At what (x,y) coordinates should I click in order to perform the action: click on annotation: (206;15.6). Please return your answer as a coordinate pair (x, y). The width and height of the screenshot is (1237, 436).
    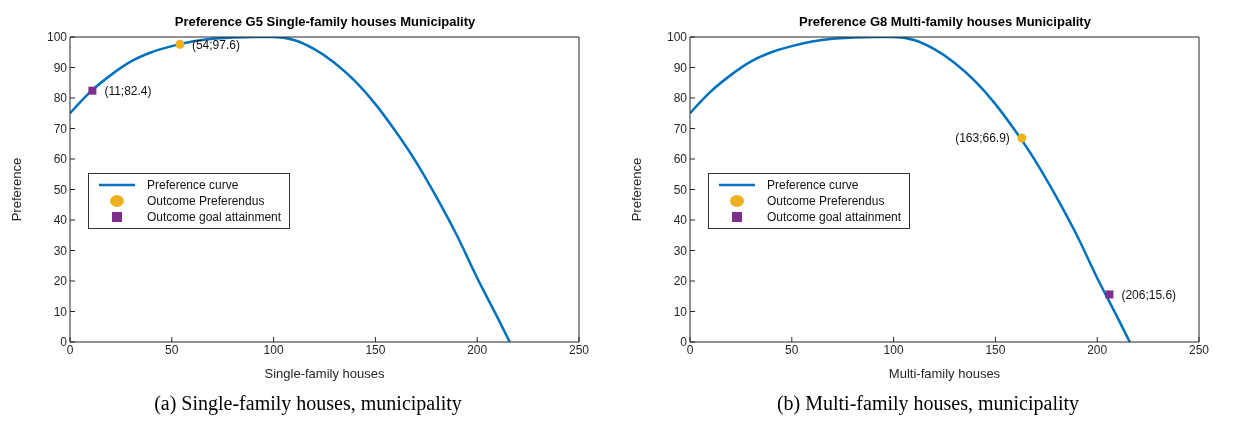
    Looking at the image, I should click on (1149, 294).